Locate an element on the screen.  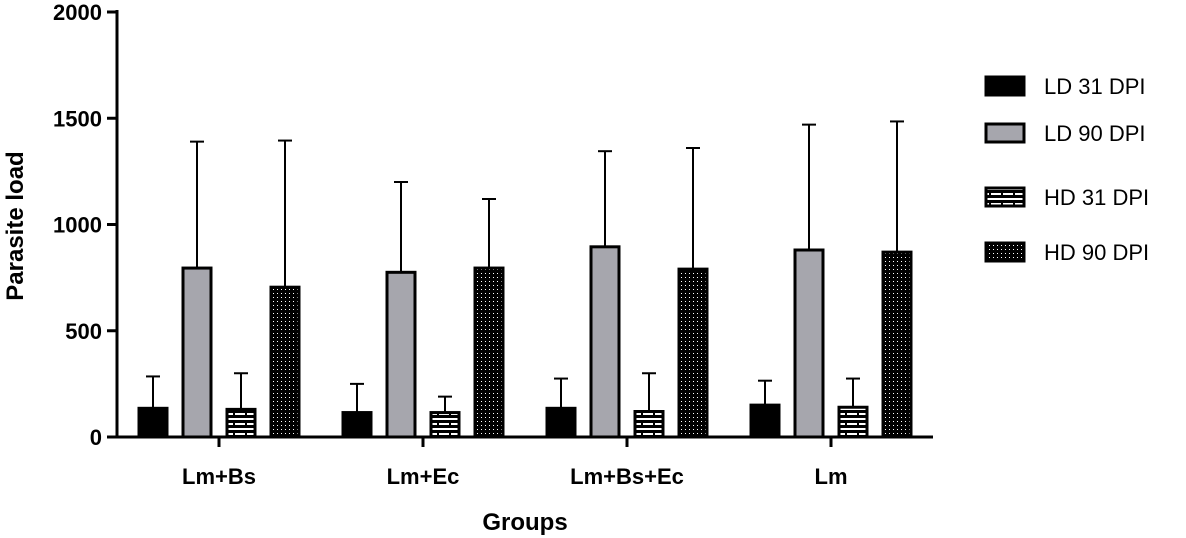
y-tick-label: 500 is located at coordinates (83, 331).